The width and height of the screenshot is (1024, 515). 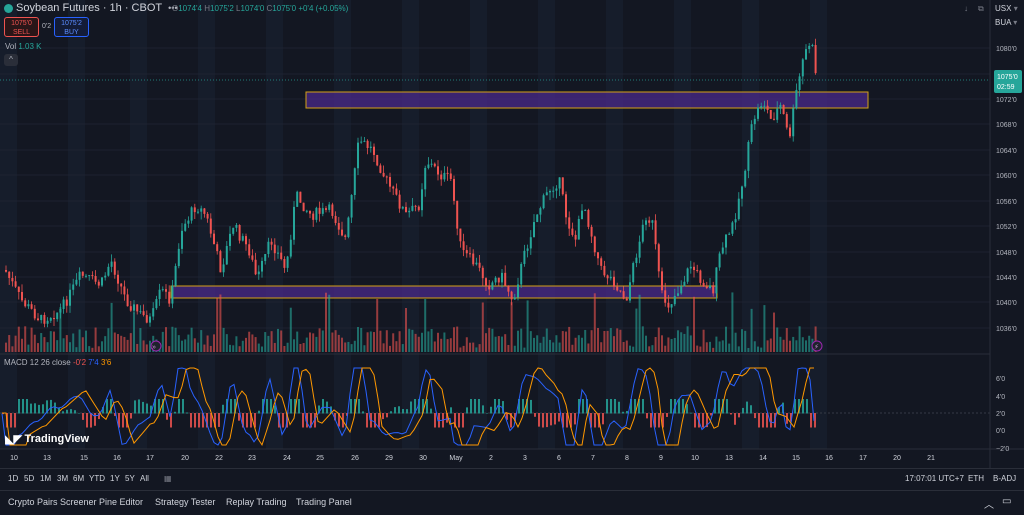 I want to click on bar-countdown: 02:59, so click(x=1006, y=87).